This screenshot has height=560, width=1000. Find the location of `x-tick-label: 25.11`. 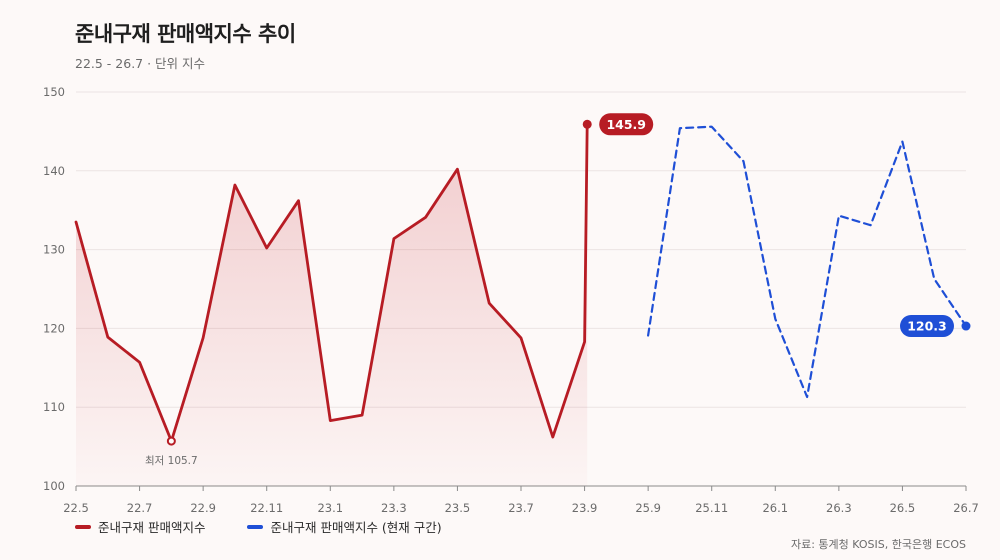

x-tick-label: 25.11 is located at coordinates (711, 508).